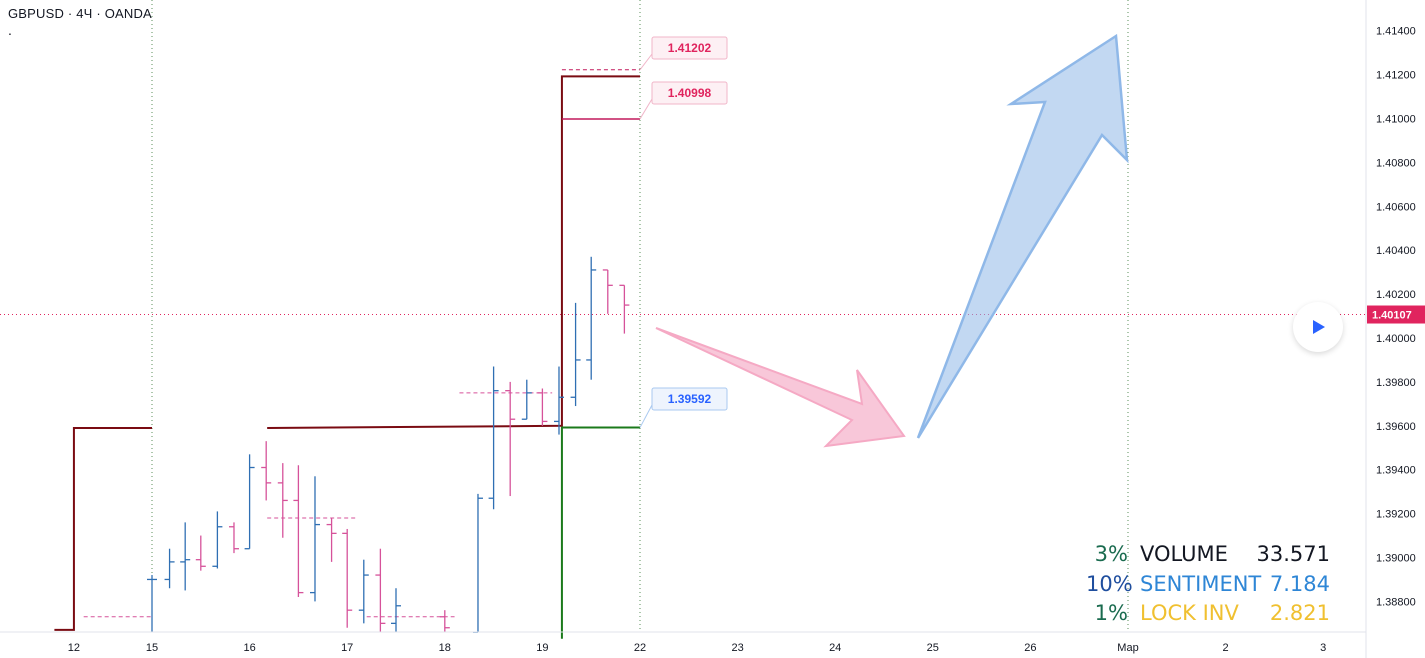 This screenshot has height=658, width=1425. Describe the element at coordinates (835, 648) in the screenshot. I see `time-tick-label: 24` at that location.